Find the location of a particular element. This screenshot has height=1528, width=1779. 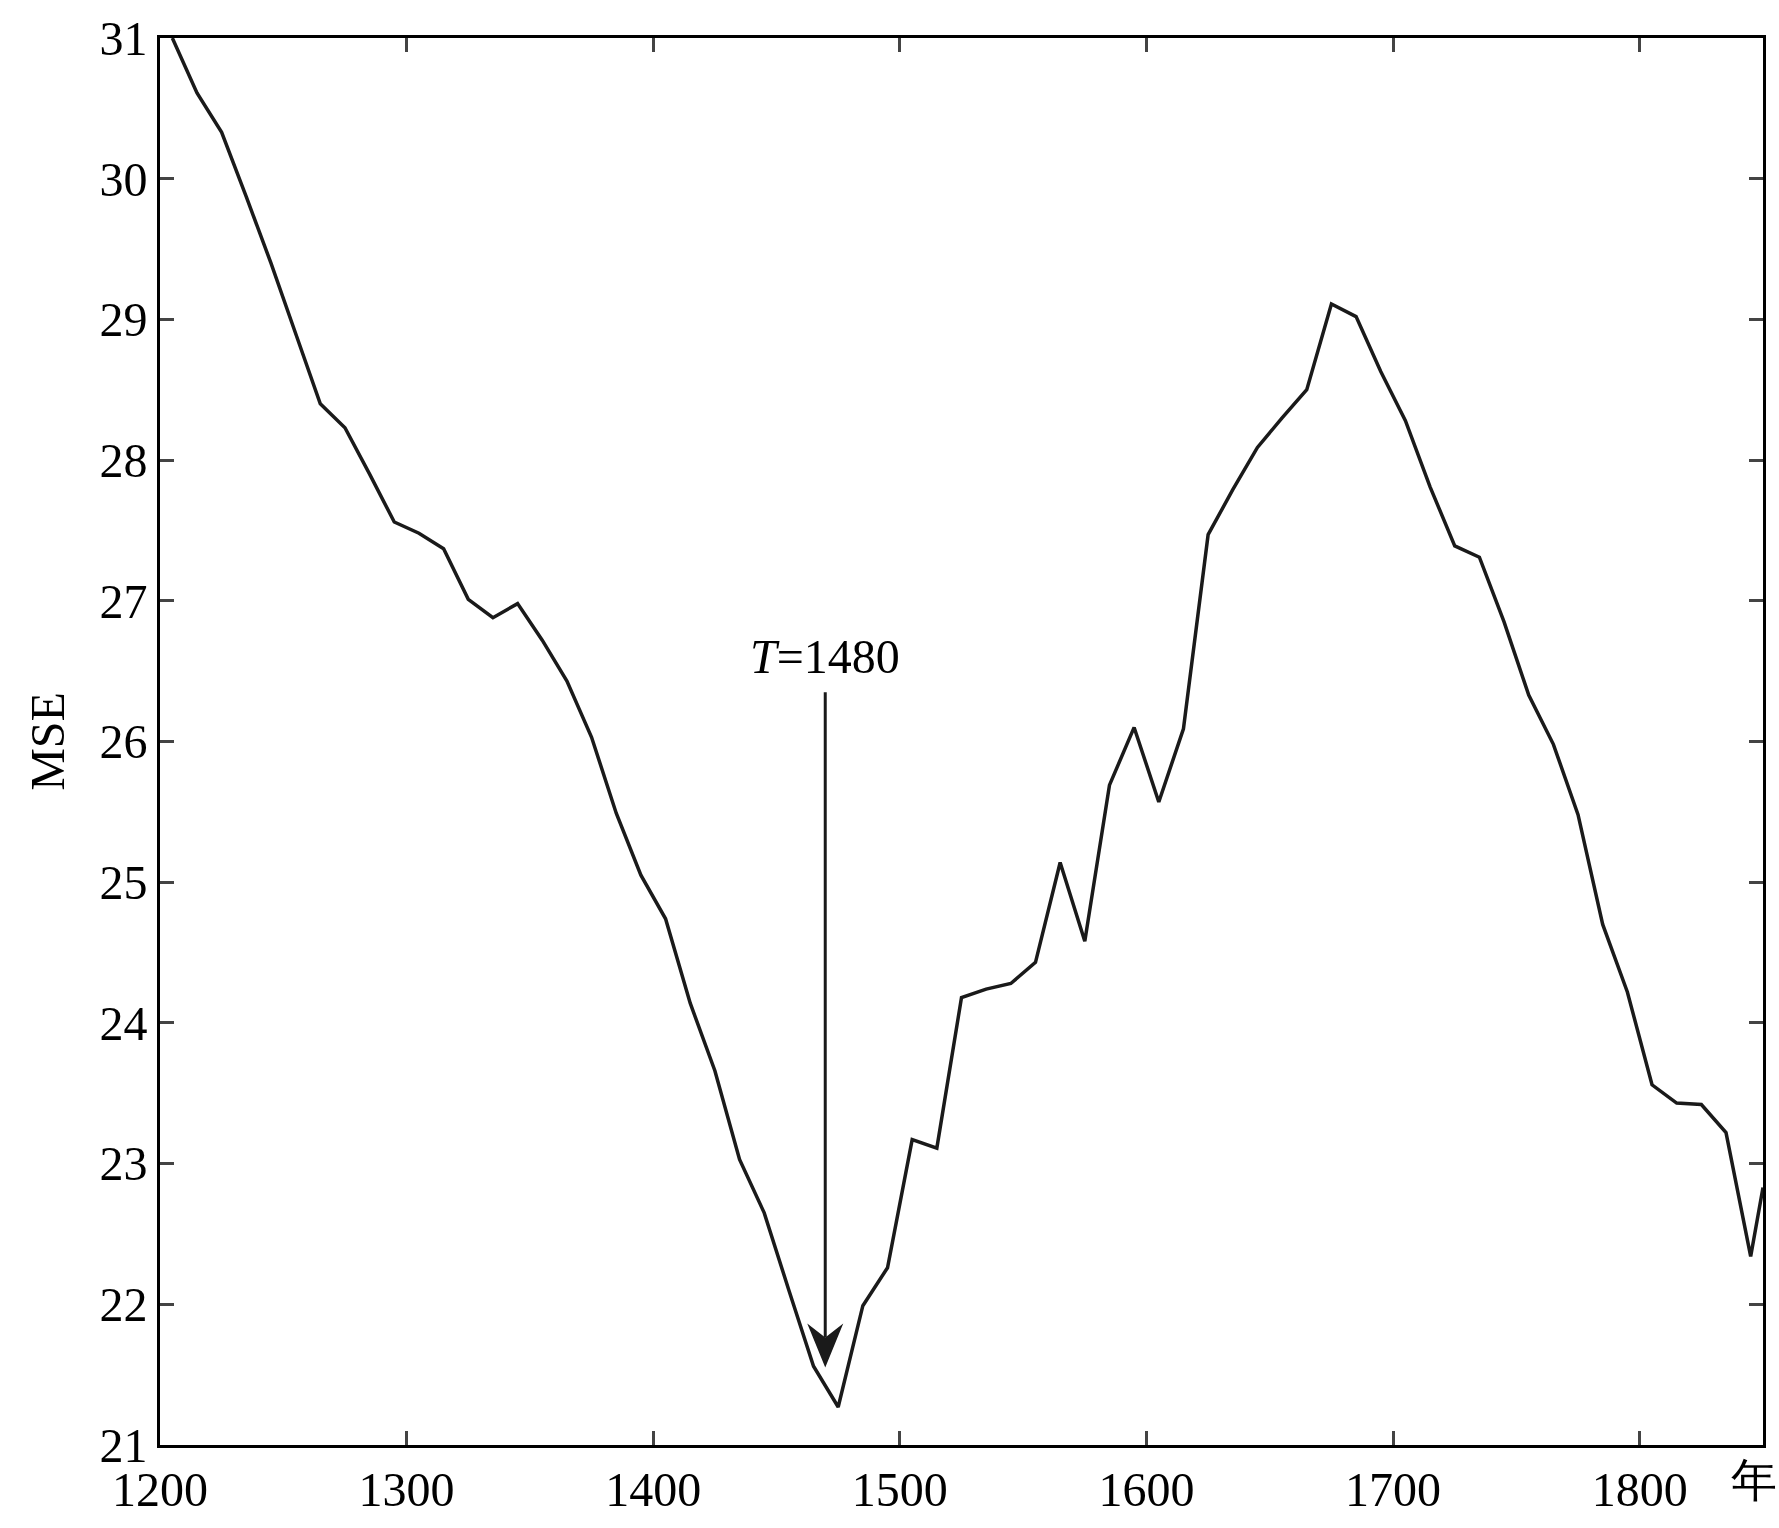

y-tick-label: 28 is located at coordinates (123, 460).